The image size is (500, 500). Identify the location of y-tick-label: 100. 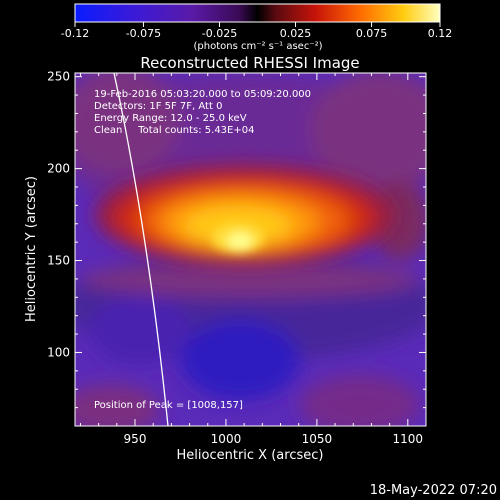
(58, 352).